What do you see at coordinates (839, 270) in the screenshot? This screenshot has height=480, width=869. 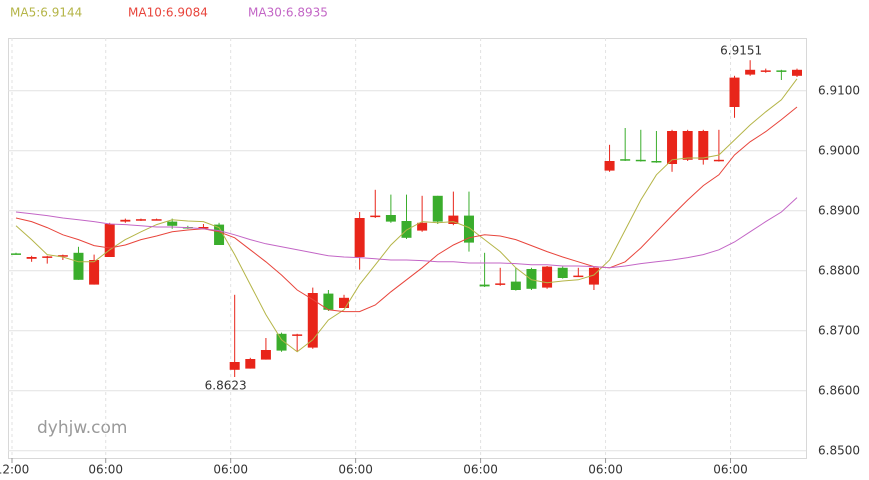 I see `y-tick-label: 6.8800` at bounding box center [839, 270].